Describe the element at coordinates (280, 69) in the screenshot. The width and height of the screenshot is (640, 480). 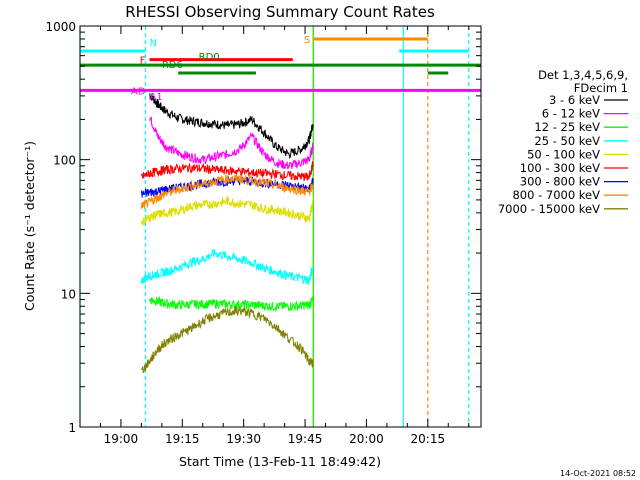
I see `flag-bars: NF RD0 RD6 AD A1 S` at that location.